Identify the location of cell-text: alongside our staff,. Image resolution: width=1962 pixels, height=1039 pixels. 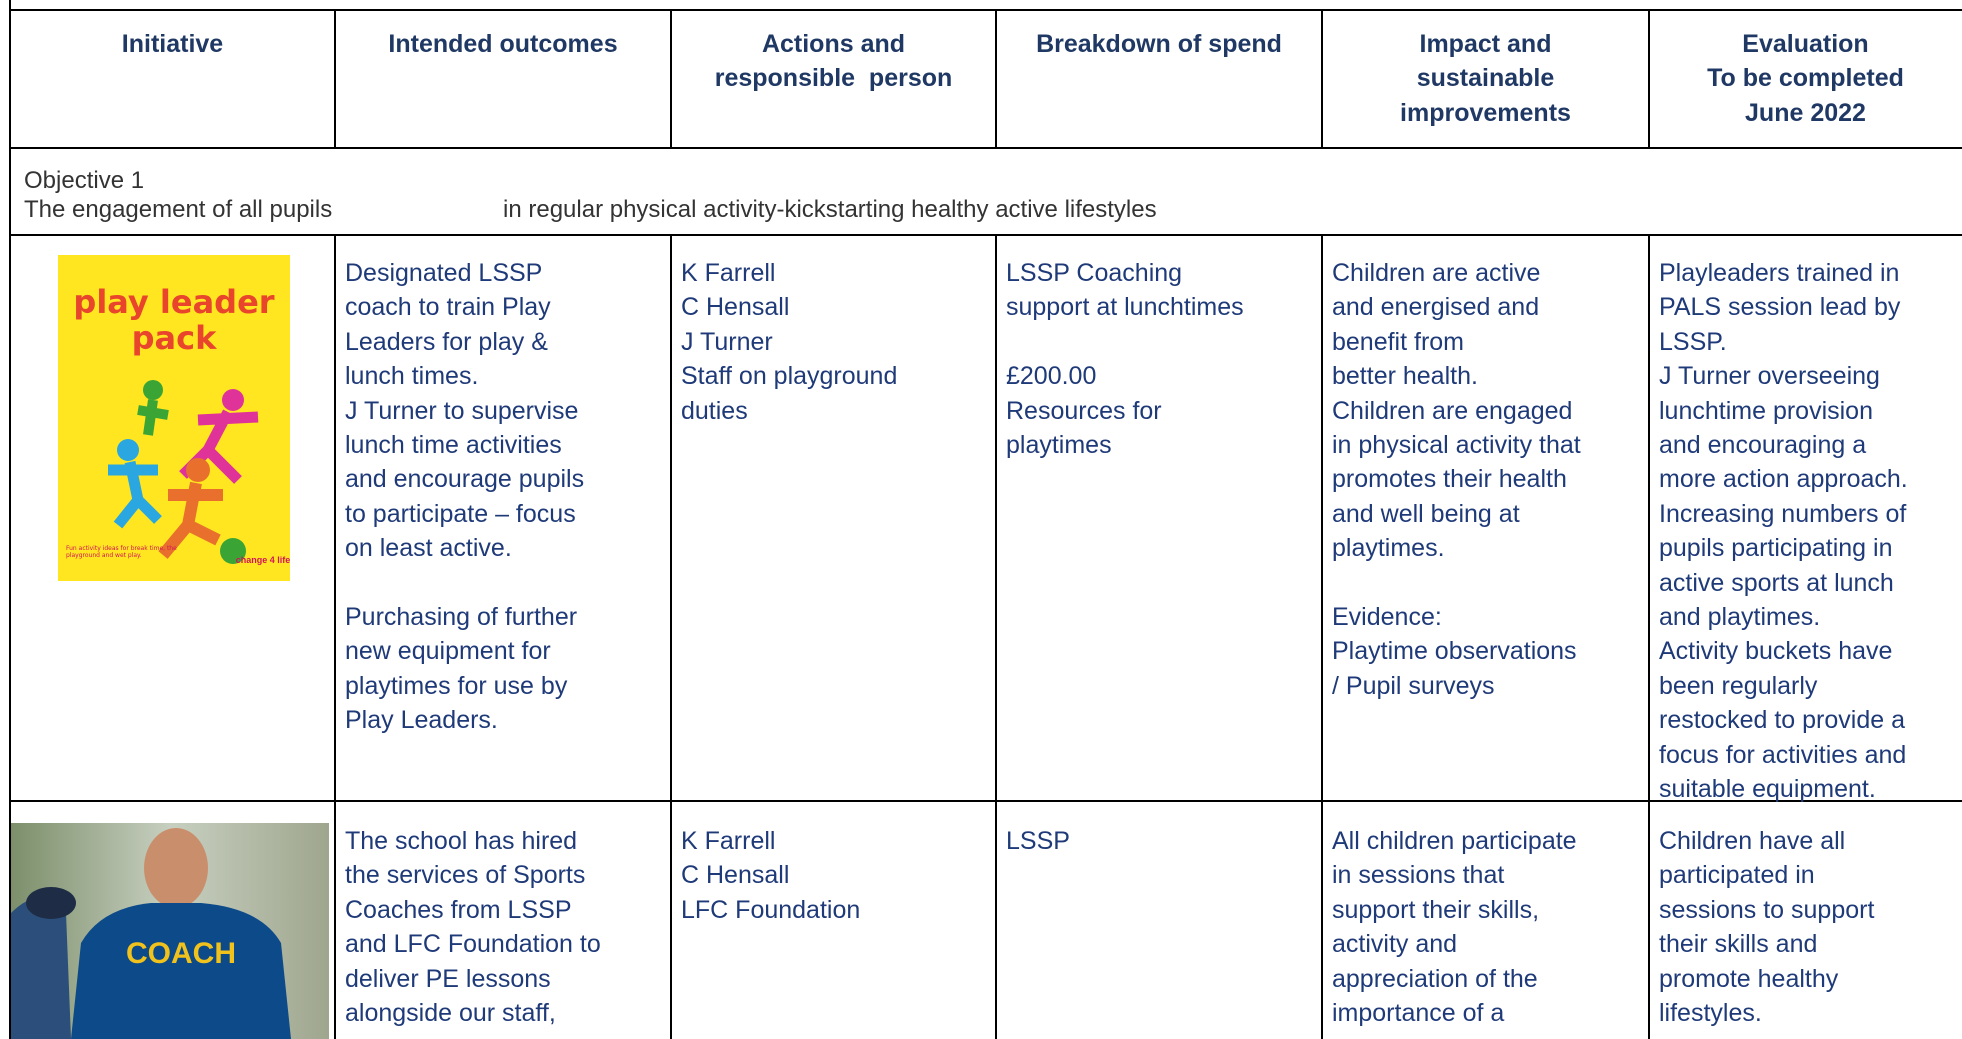
(450, 1013).